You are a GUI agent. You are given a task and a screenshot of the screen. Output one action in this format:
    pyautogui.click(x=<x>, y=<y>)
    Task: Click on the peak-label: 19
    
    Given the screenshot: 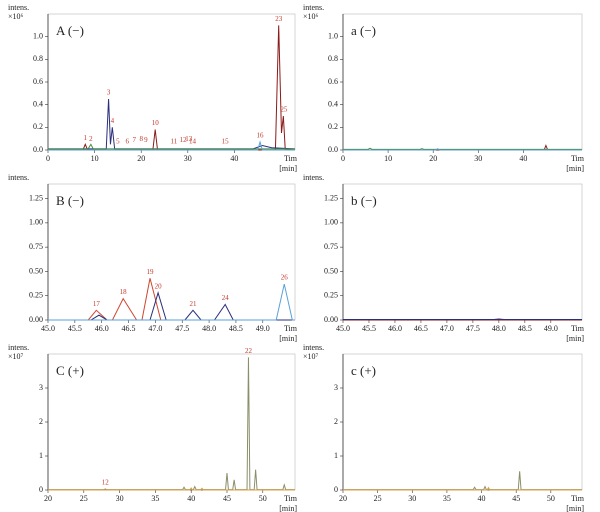 What is the action you would take?
    pyautogui.click(x=151, y=272)
    